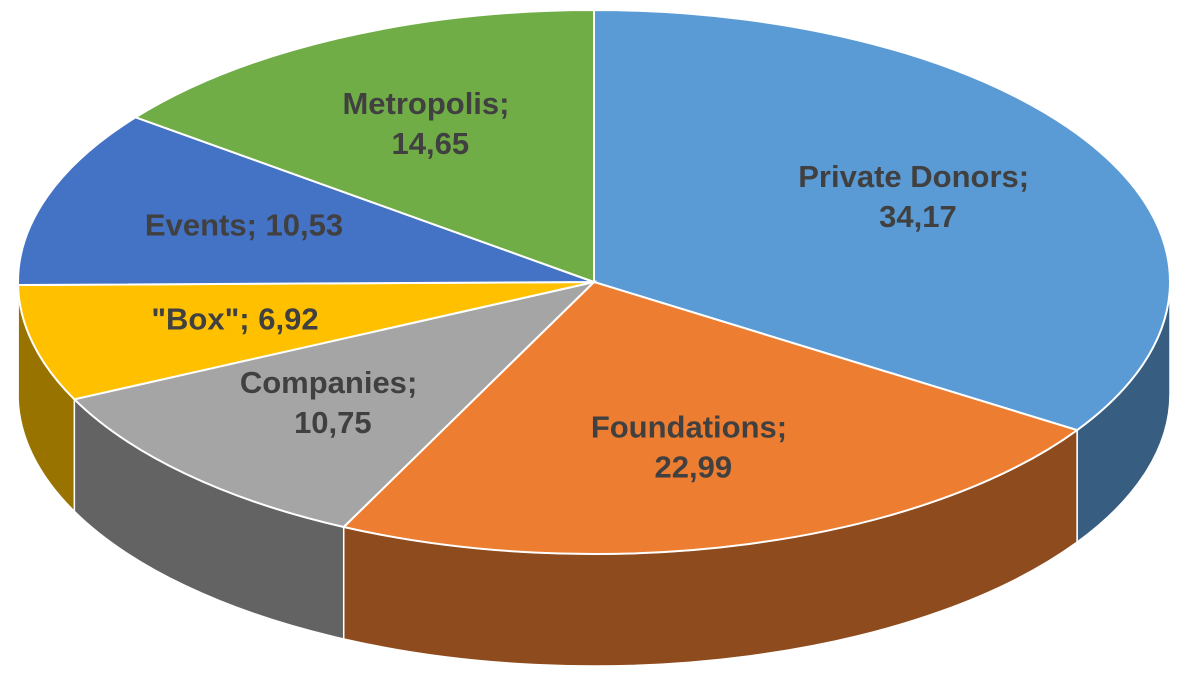 Image resolution: width=1186 pixels, height=681 pixels. Describe the element at coordinates (420, 103) in the screenshot. I see `category-name: Metropolis` at that location.